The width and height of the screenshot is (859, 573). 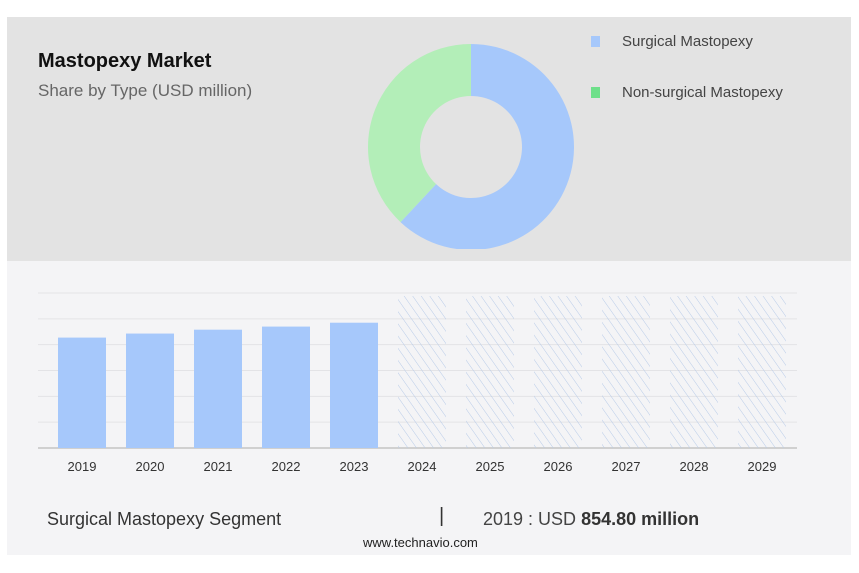 What do you see at coordinates (218, 388) in the screenshot?
I see `bar-2021` at bounding box center [218, 388].